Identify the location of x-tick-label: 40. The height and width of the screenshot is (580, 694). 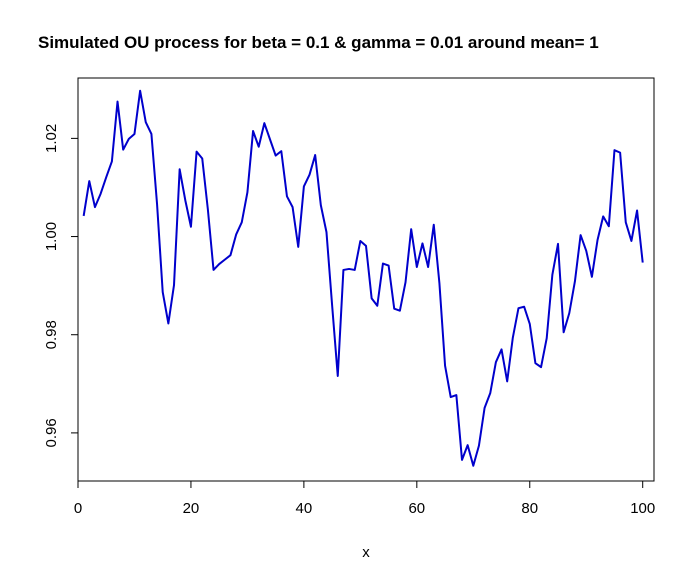
(304, 508).